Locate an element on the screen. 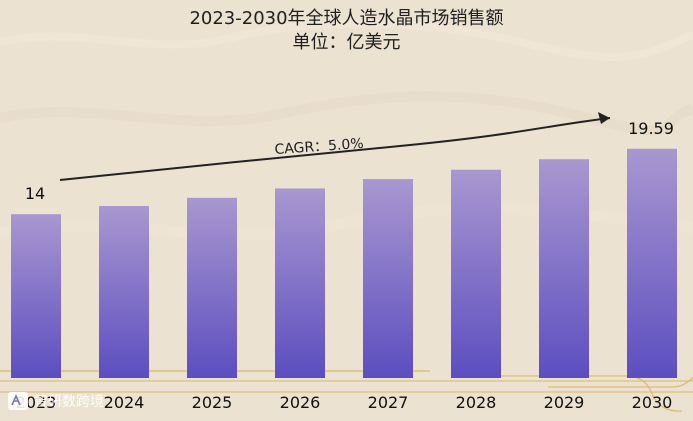 Image resolution: width=693 pixels, height=421 pixels. x-tick-label: 2025 is located at coordinates (212, 402).